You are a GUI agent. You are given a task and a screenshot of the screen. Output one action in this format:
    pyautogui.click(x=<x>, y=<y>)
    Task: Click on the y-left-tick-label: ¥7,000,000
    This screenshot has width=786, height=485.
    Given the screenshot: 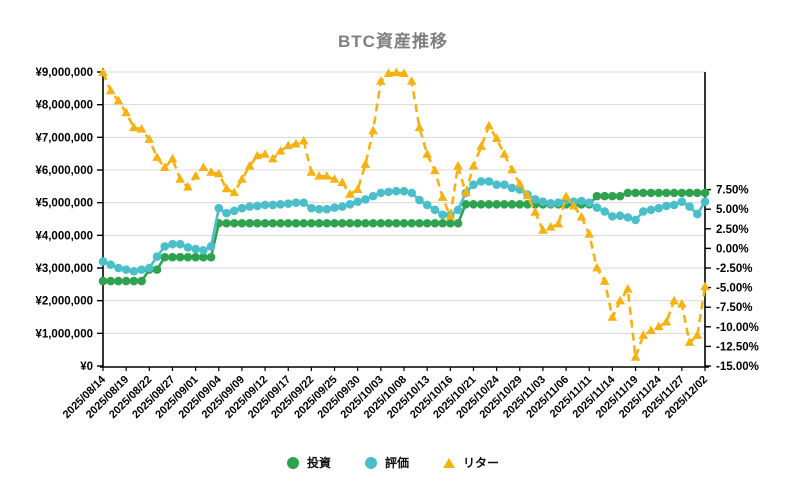 What is the action you would take?
    pyautogui.click(x=64, y=138)
    